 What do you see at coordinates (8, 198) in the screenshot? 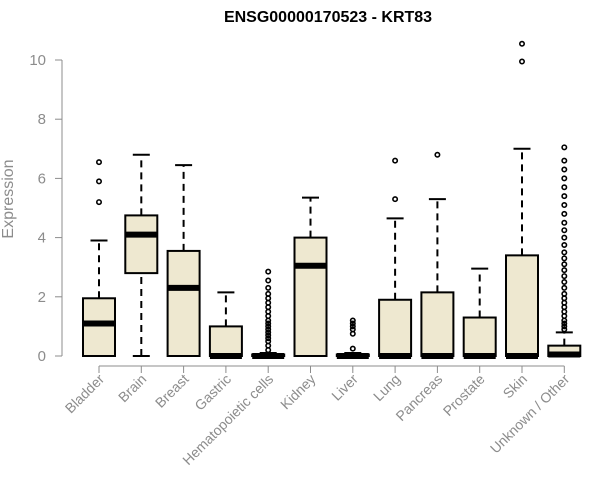
I see `y-axis-label: Expression` at bounding box center [8, 198].